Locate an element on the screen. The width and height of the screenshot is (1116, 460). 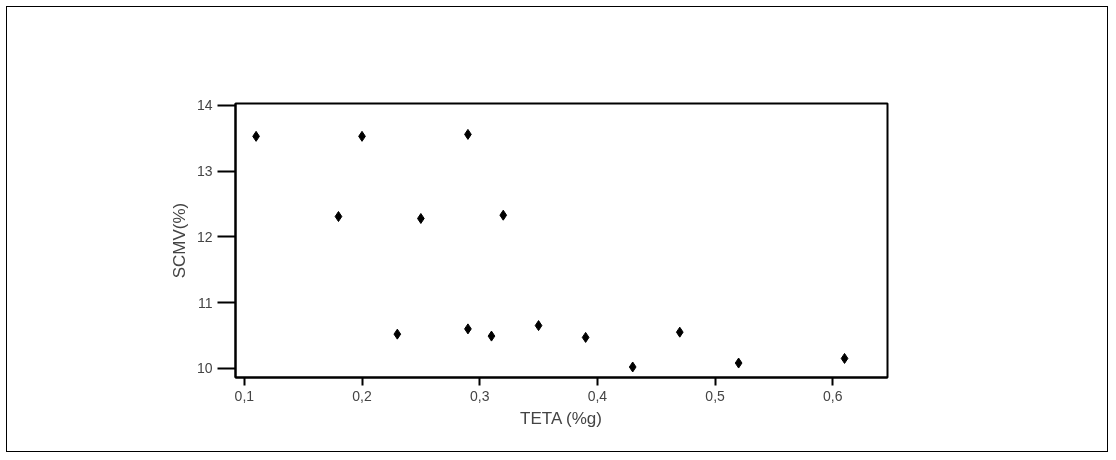
y-axis-title: SCMV(%) is located at coordinates (179, 240).